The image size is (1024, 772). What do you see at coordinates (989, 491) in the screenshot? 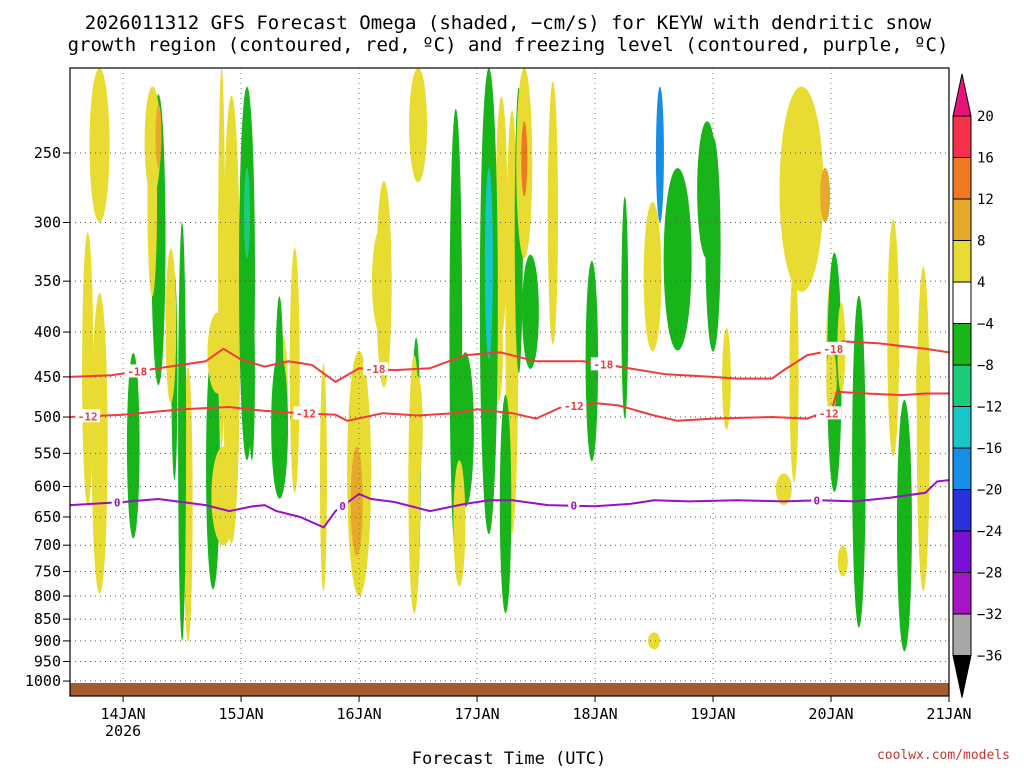
I see `colorbar-label: −20` at bounding box center [989, 491].